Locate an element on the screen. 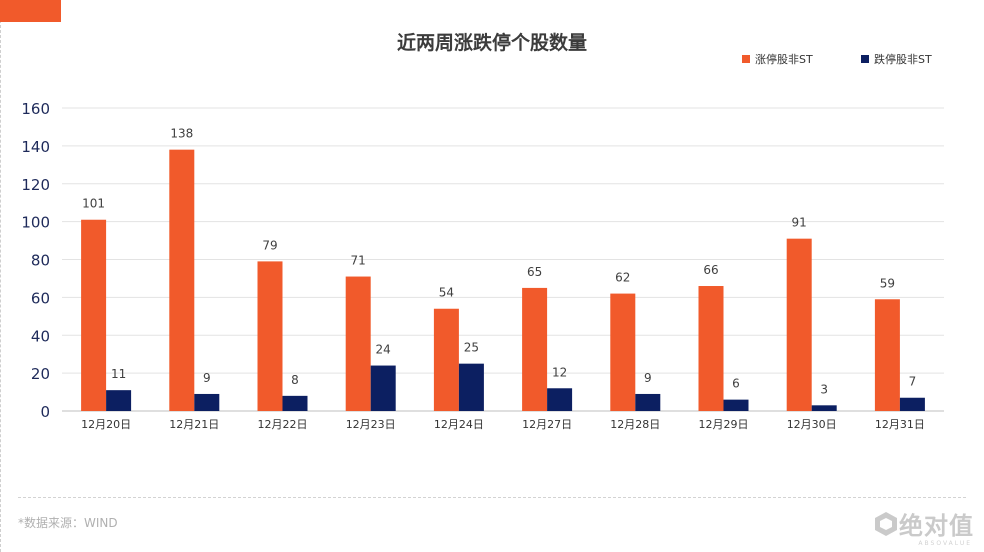  data-source-note: *数据来源：WIND is located at coordinates (68, 523).